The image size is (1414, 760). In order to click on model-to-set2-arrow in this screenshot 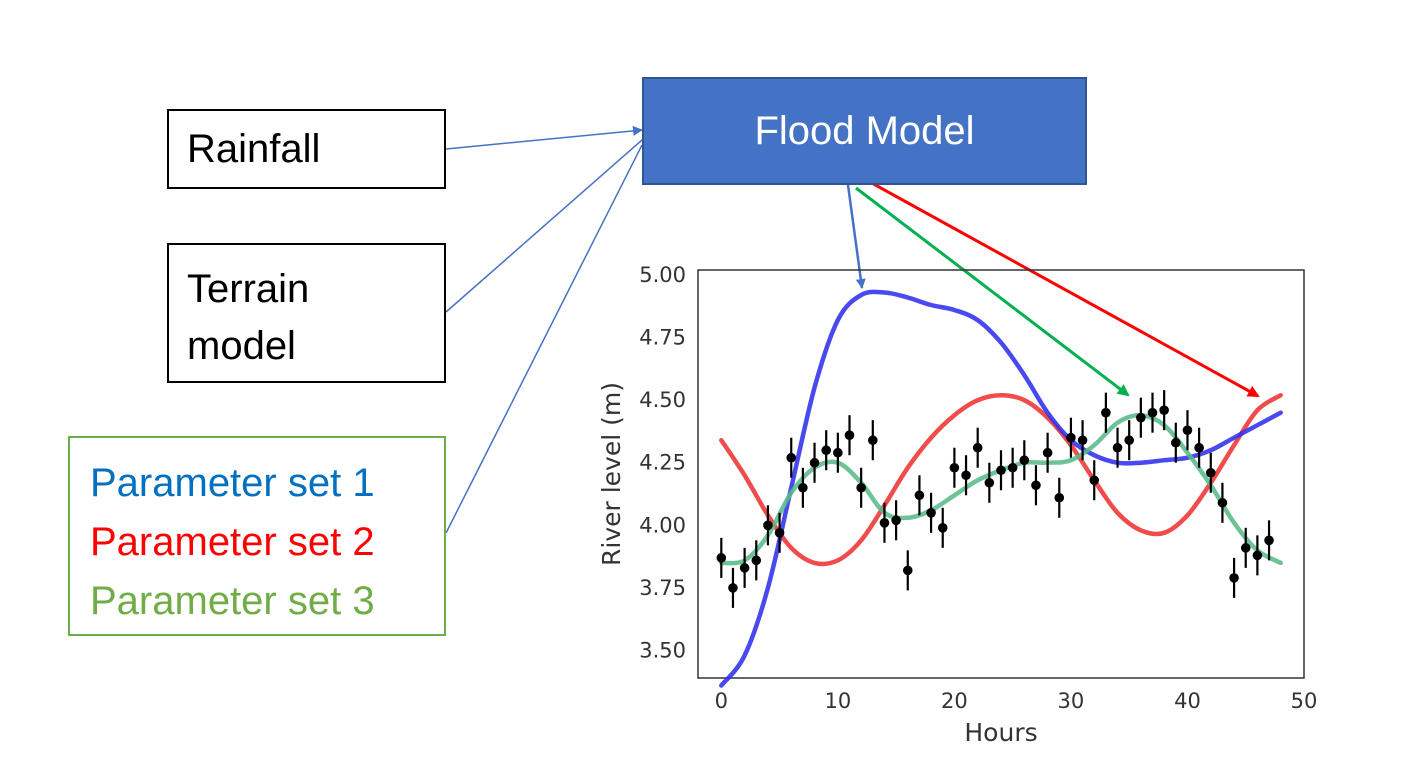, I will do `click(1064, 289)`.